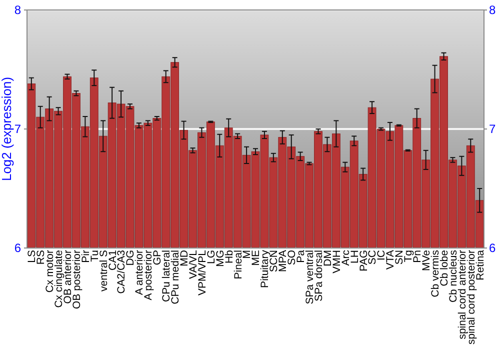 This screenshot has height=350, width=500. What do you see at coordinates (148, 275) in the screenshot?
I see `x-tick-label: A posterior` at bounding box center [148, 275].